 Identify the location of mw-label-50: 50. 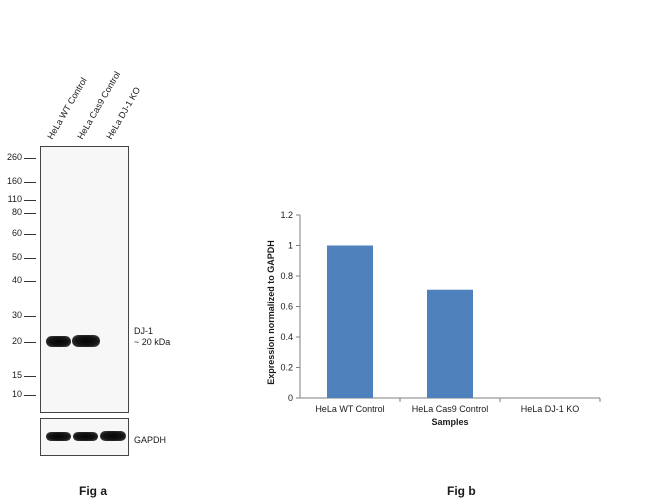
(16, 257).